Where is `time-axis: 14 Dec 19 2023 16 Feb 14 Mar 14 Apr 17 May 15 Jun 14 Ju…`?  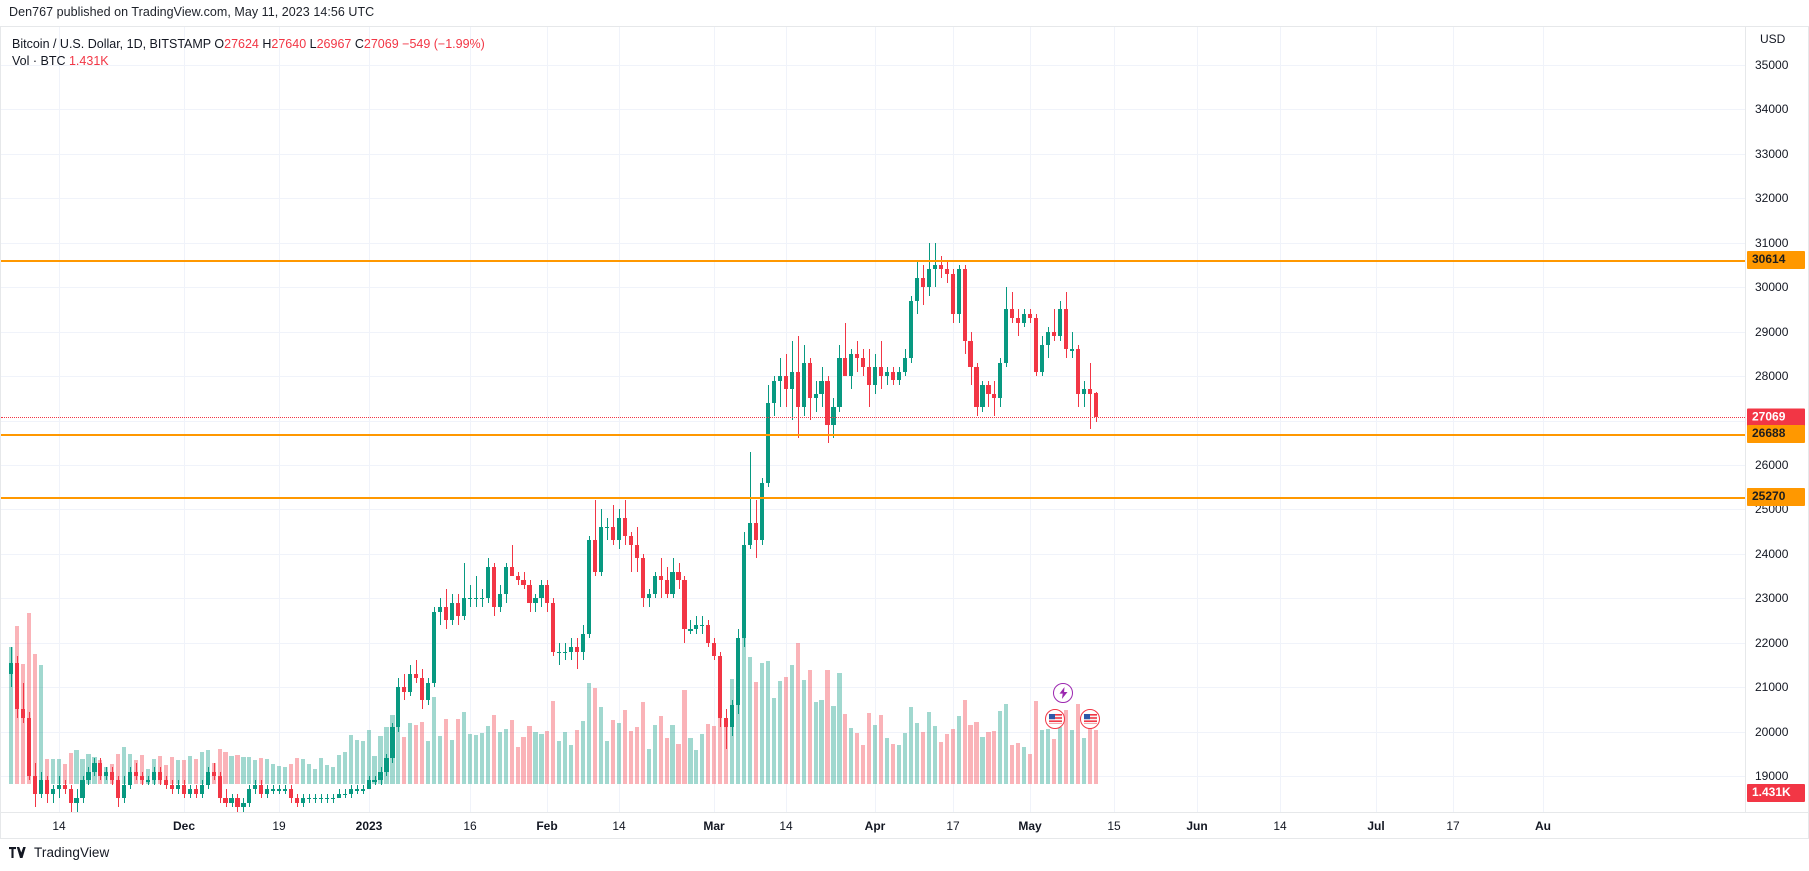
time-axis: 14 Dec 19 2023 16 Feb 14 Mar 14 Apr 17 May 15 Jun 14 Ju… is located at coordinates (904, 825).